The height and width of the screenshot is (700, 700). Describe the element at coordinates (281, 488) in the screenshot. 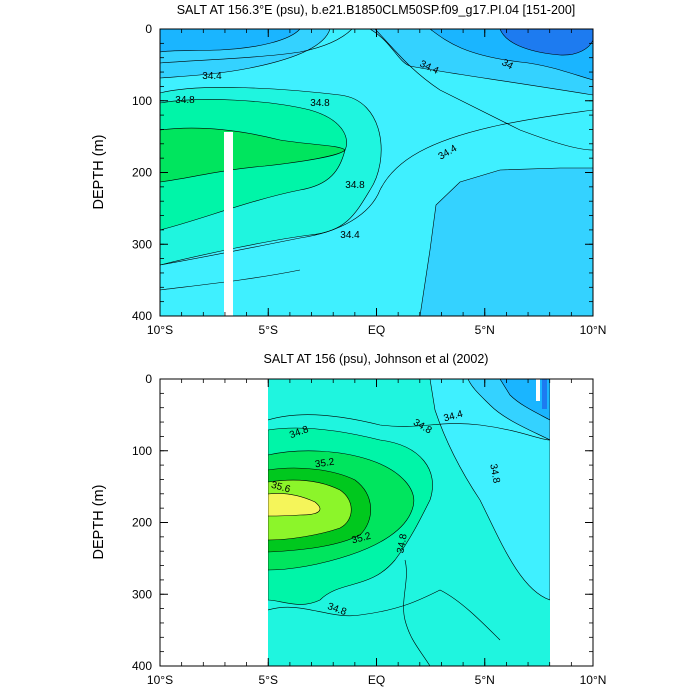

I see `contour-label: 35.6` at that location.